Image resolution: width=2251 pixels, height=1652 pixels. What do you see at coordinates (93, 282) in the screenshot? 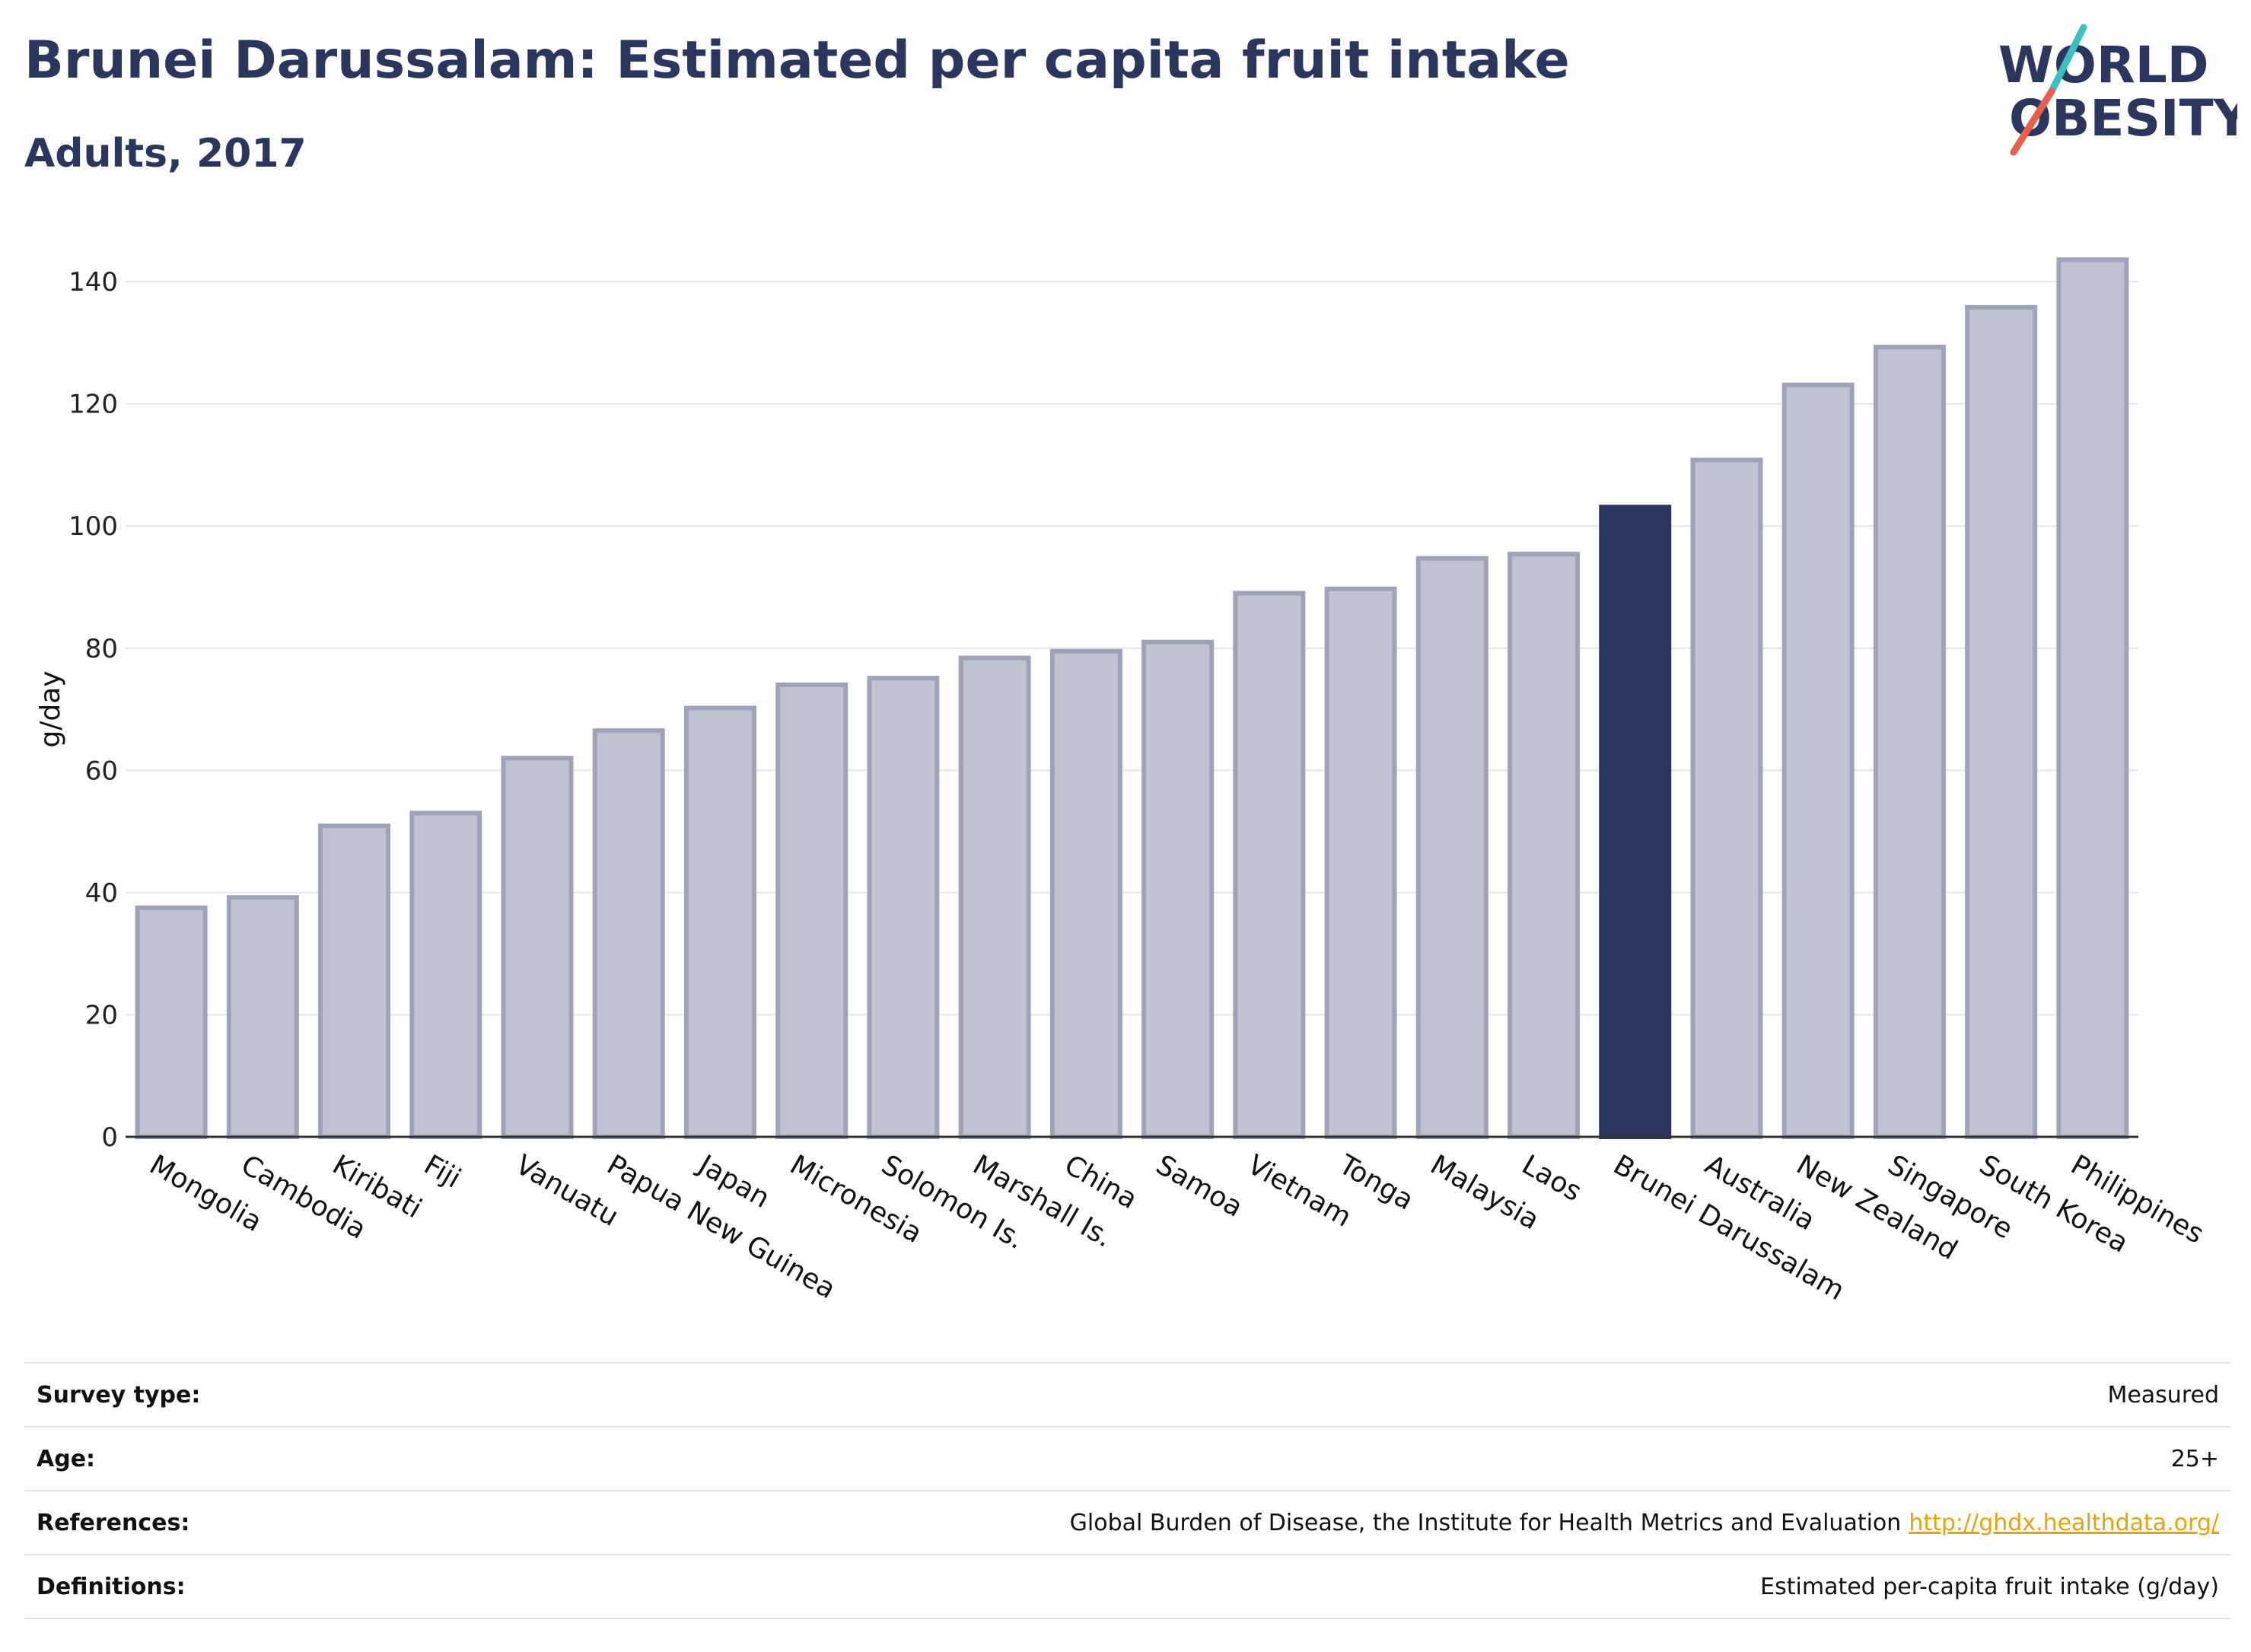
I see `y-tick-label: 140` at bounding box center [93, 282].